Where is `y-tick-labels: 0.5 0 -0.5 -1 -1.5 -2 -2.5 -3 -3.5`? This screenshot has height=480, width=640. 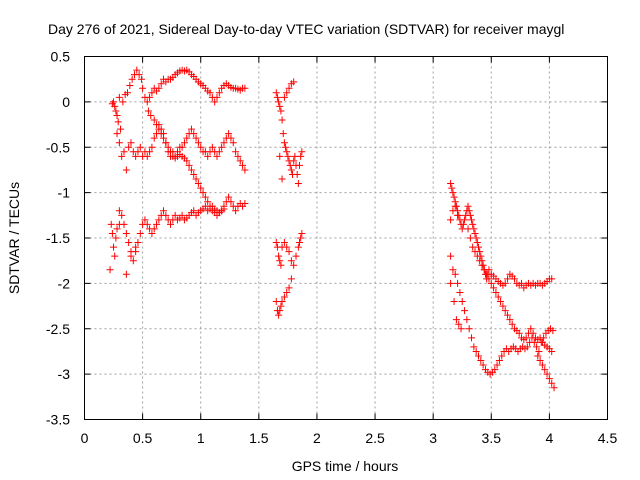
y-tick-labels: 0.5 0 -0.5 -1 -1.5 -2 -2.5 -3 -3.5 is located at coordinates (58, 238).